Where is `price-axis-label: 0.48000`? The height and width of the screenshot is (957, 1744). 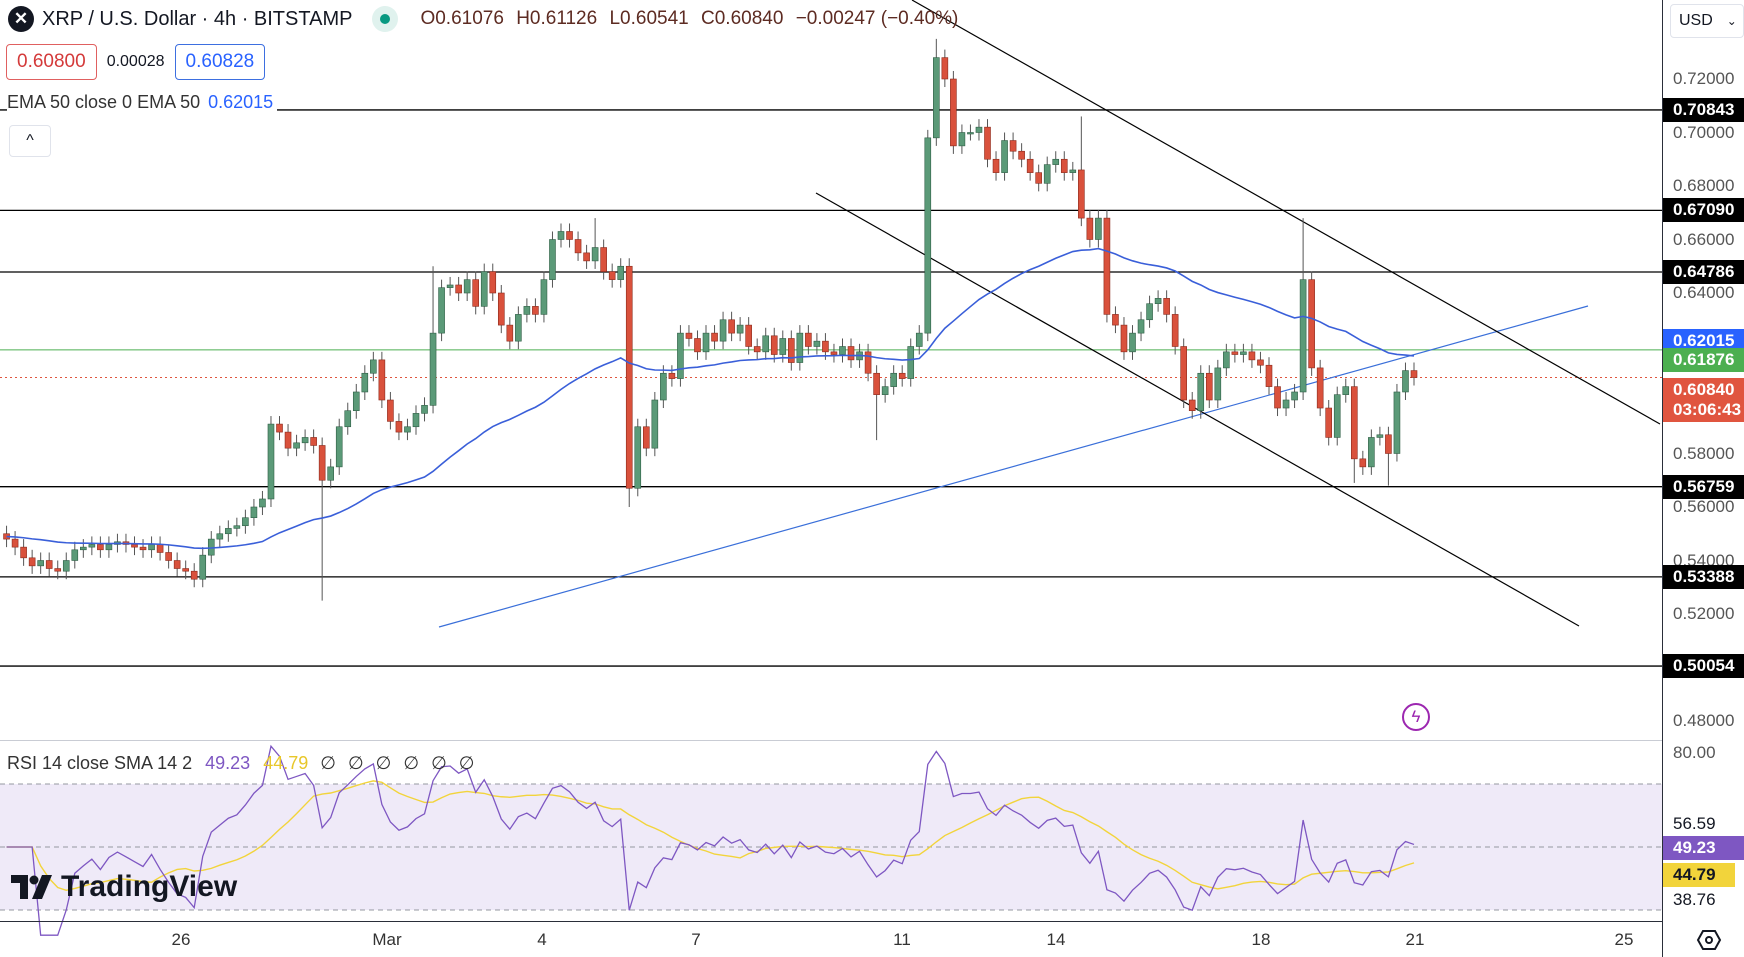 price-axis-label: 0.48000 is located at coordinates (1704, 720).